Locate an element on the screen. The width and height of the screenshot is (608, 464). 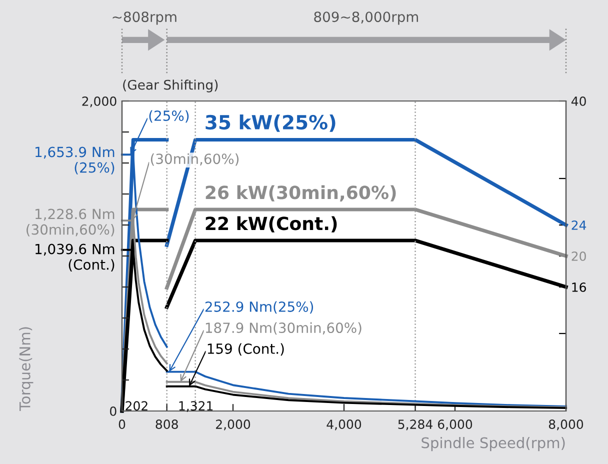
annotation: 252.9 Nm(25%) is located at coordinates (259, 307).